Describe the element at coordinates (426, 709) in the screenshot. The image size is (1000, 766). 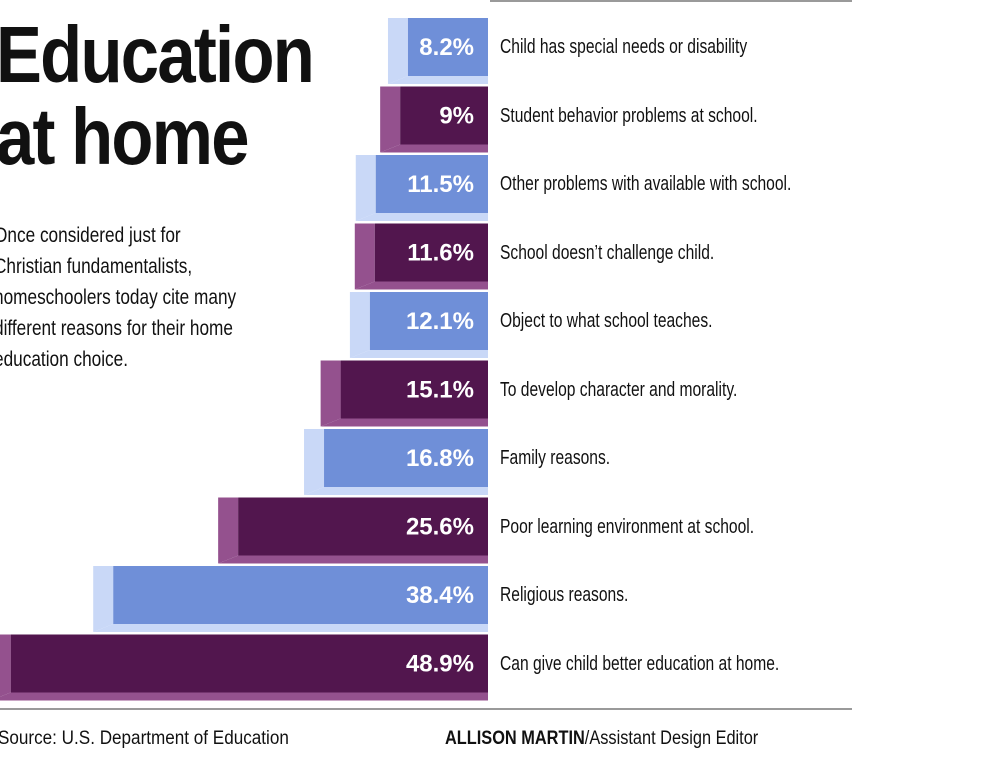
I see `bottom-rule` at that location.